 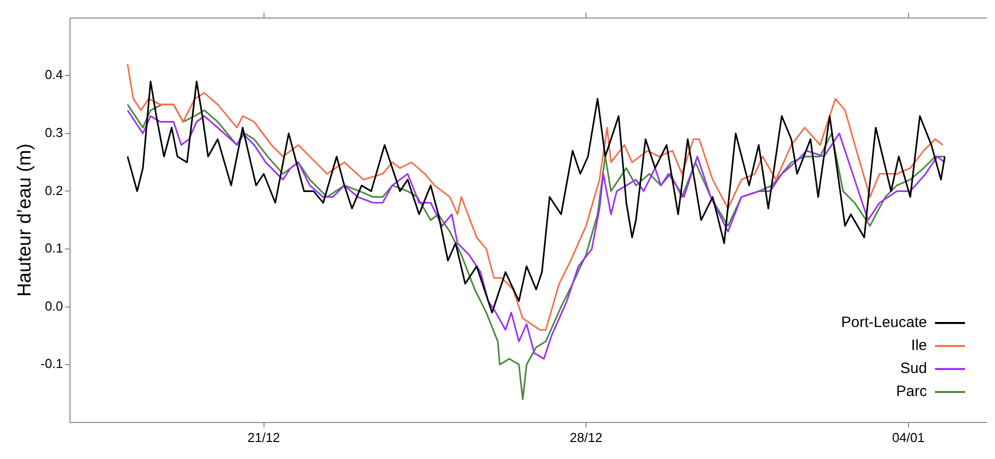 I want to click on x-tick-label: 21/12, so click(x=263, y=437).